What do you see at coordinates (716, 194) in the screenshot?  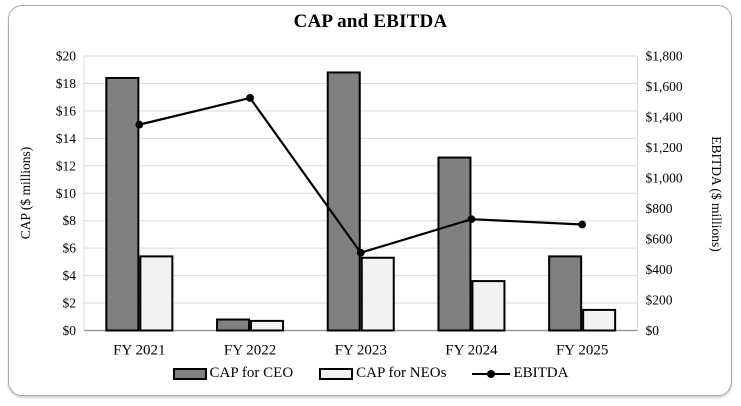 I see `right-axis-title: EBITDA ($ millions)` at bounding box center [716, 194].